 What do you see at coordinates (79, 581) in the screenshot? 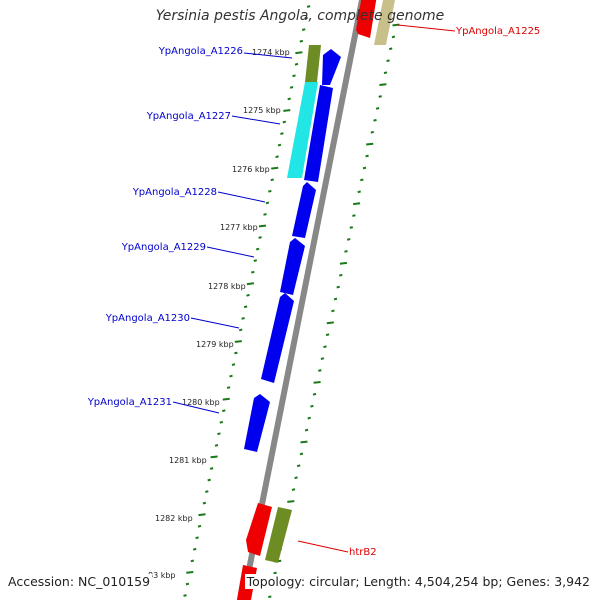
I see `accession-text: Accession: NC_010159` at bounding box center [79, 581].